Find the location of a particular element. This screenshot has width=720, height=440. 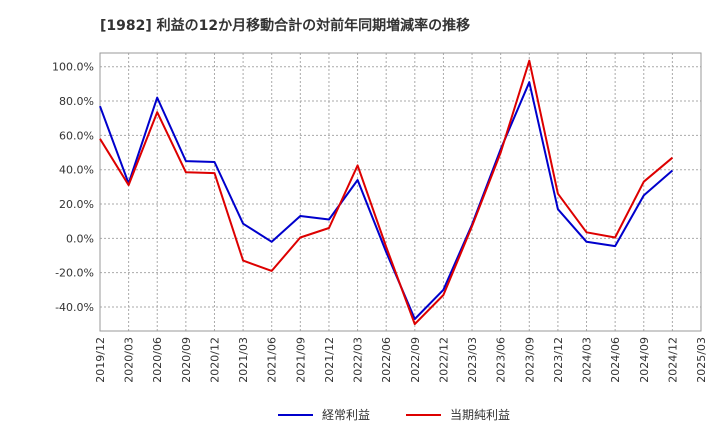

x-tick-label: 2024/03 is located at coordinates (587, 360).